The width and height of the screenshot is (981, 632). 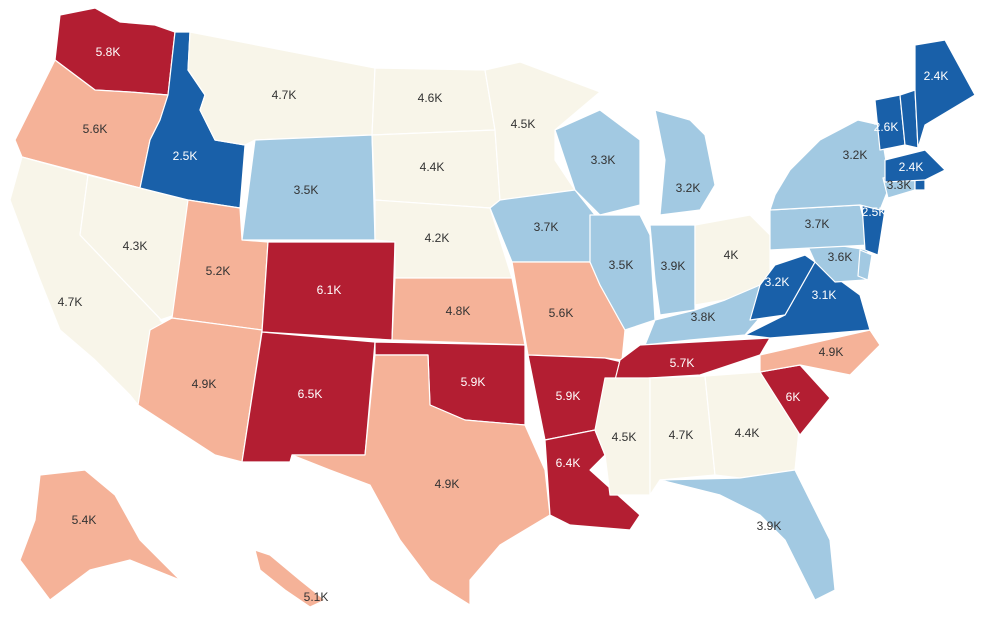 I want to click on state-wy, so click(x=308, y=187).